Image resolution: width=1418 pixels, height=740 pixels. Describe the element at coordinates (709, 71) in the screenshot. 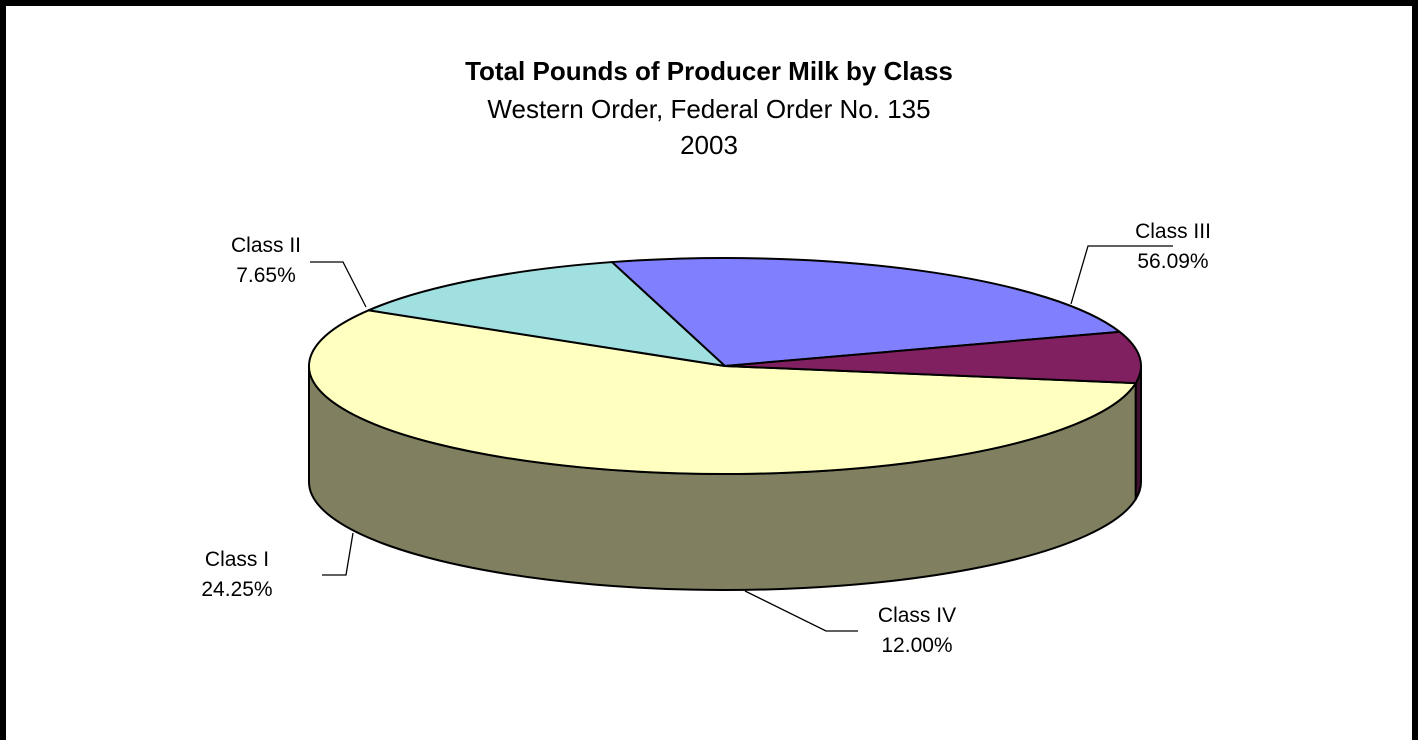

I see `chart-title: Total Pounds of Producer Milk by Class` at that location.